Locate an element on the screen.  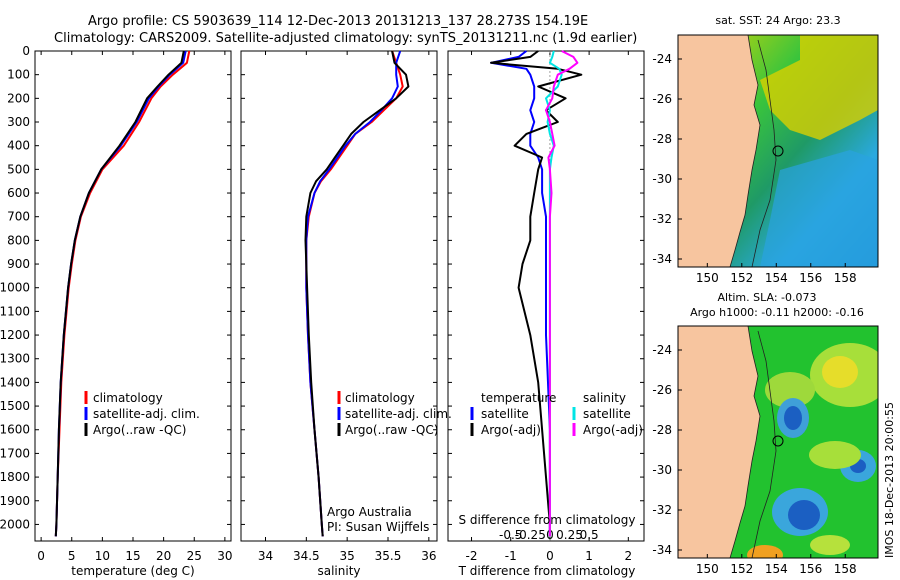
sla-map-ticks: 150 152 154 156 158 -24 -26 -28 -30 -32 -34 is located at coordinates (754, 459).